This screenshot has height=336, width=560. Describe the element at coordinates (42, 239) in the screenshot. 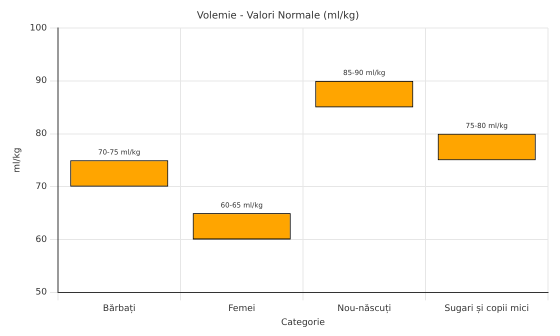

I see `y-tick-label: 60` at that location.